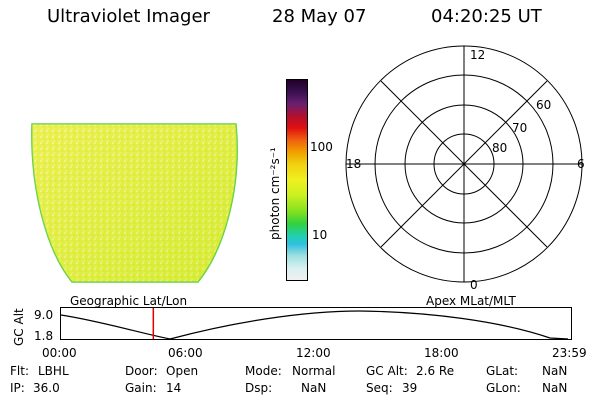 This screenshot has height=400, width=600. I want to click on orbit-x-tick-1800: 18:00, so click(441, 353).